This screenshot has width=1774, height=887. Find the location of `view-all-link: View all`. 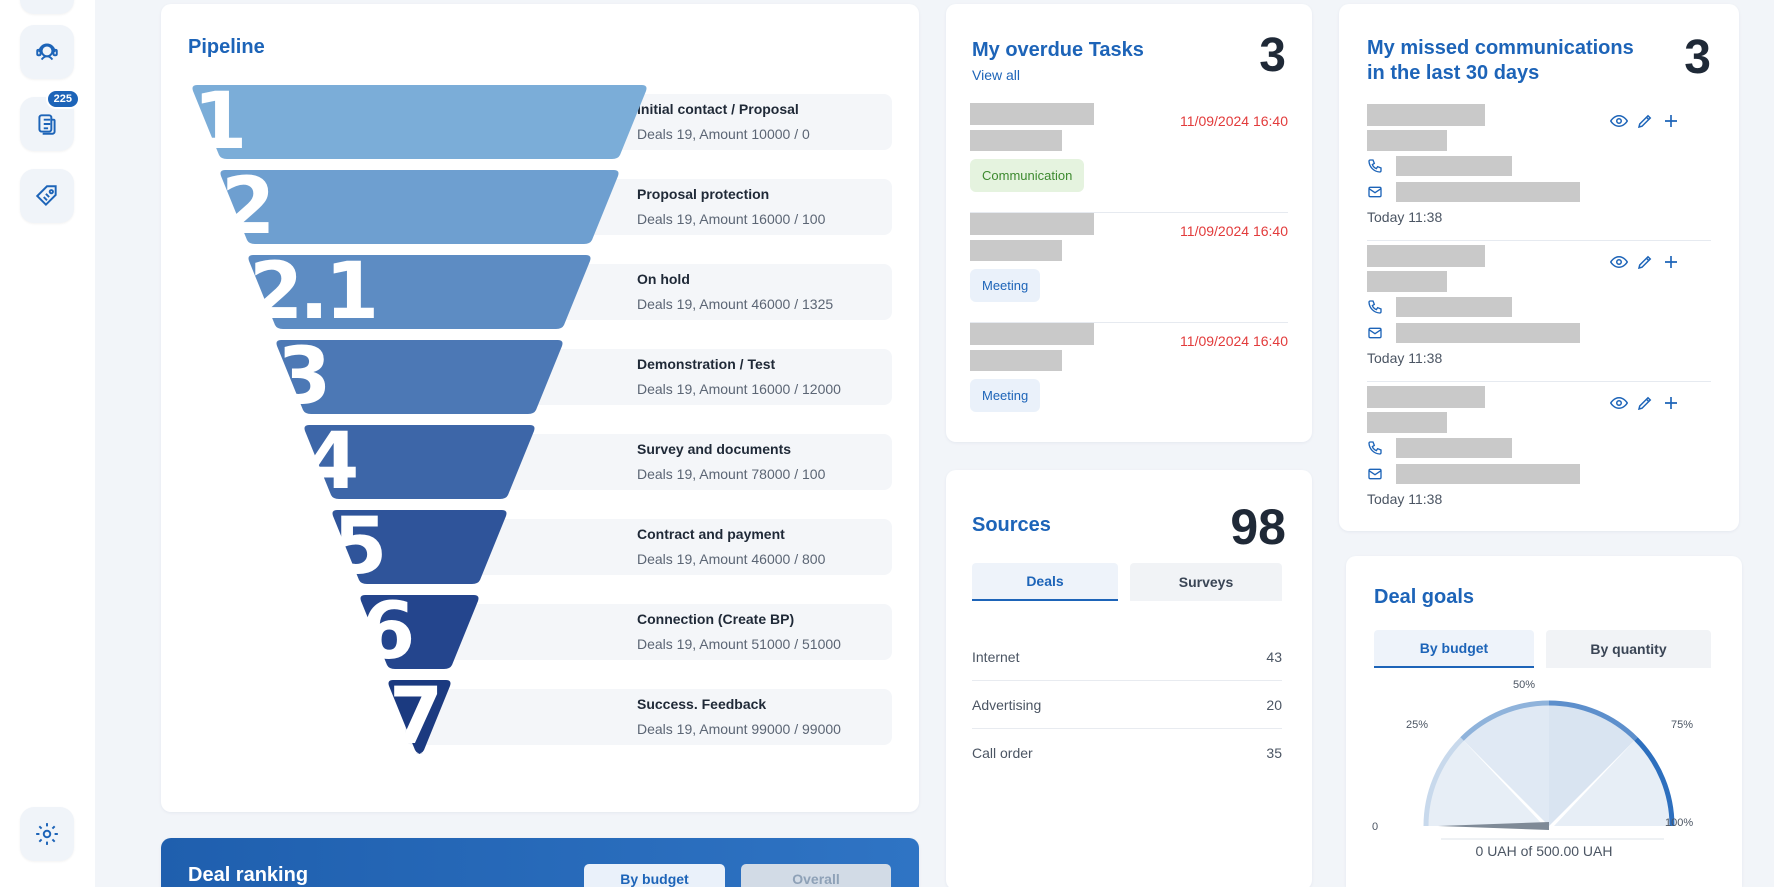

view-all-link: View all is located at coordinates (996, 75).